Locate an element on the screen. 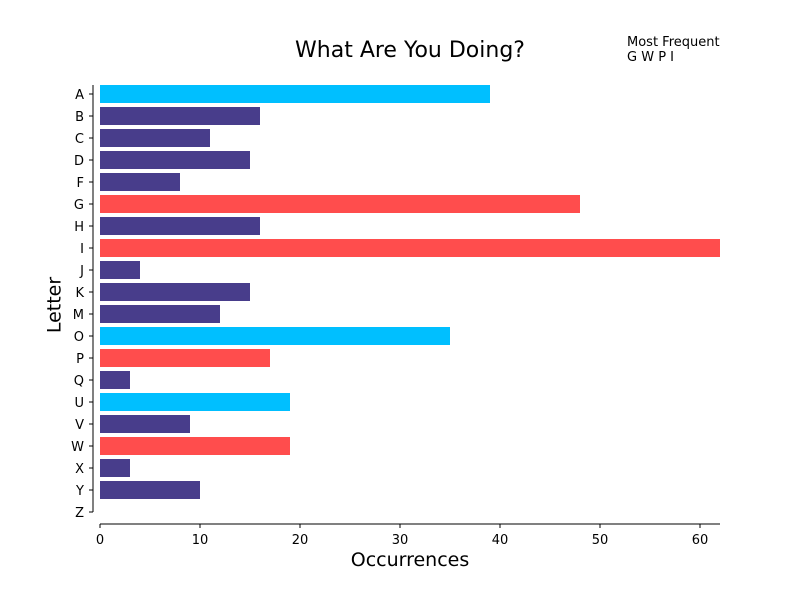 The image size is (800, 600). most-frequent-annotation: Most Frequent G W P I is located at coordinates (673, 50).